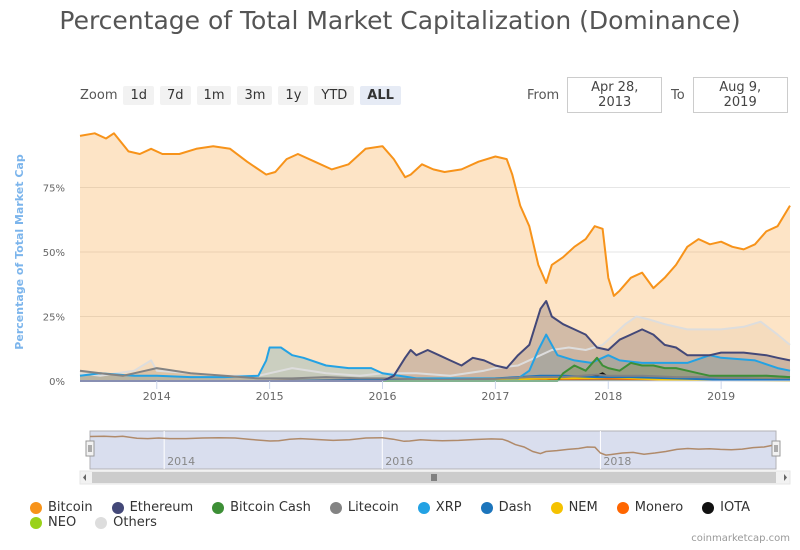  What do you see at coordinates (334, 95) in the screenshot?
I see `zoom-ytd-button: YTD` at bounding box center [334, 95].